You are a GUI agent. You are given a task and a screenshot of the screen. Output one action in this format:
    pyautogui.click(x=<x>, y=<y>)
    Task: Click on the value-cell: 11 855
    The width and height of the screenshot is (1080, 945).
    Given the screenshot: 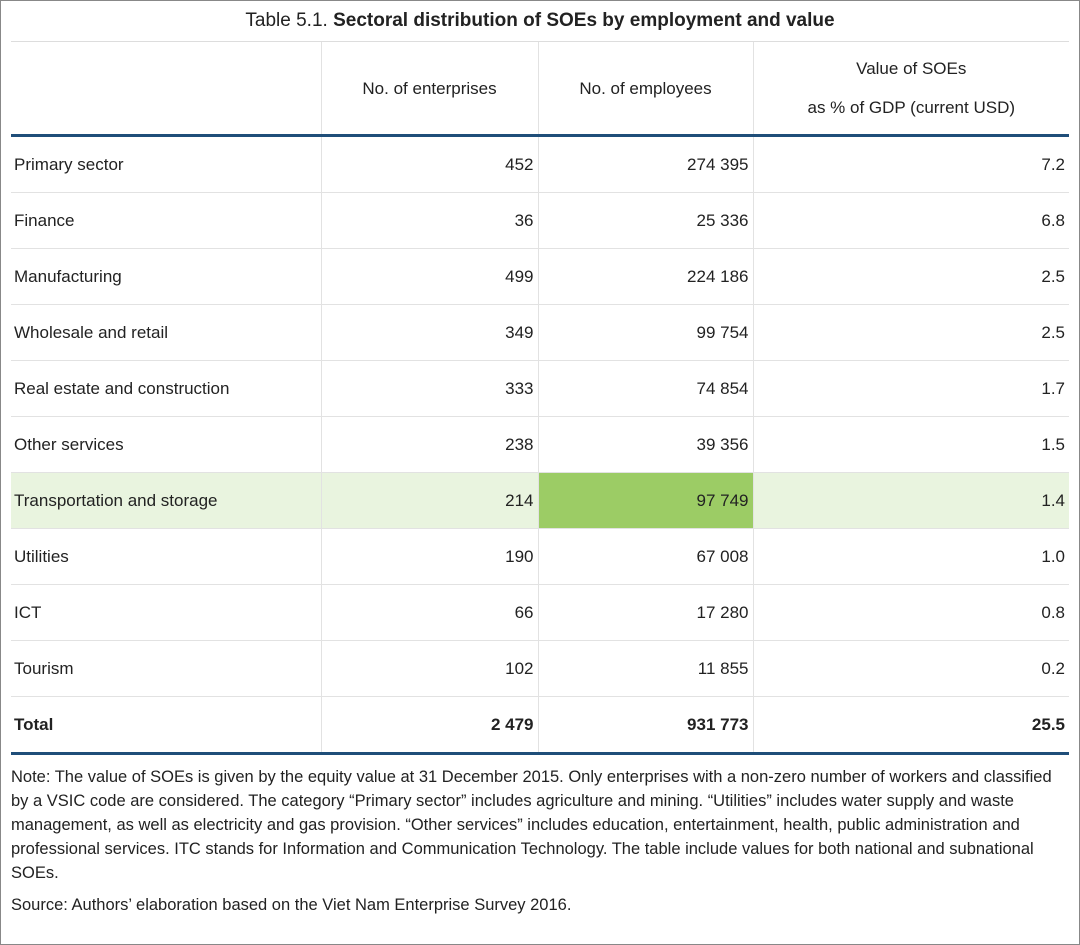 What is the action you would take?
    pyautogui.click(x=645, y=668)
    